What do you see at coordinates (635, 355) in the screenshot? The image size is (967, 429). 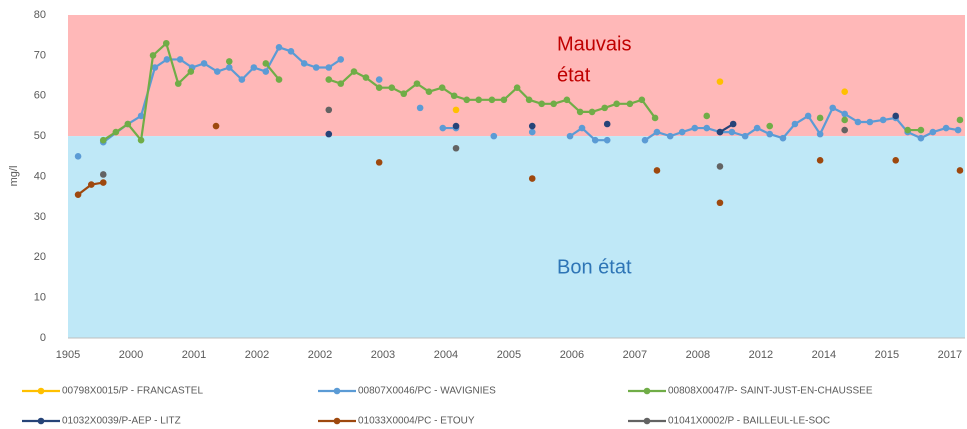 I see `x-tick-label: 2007` at bounding box center [635, 355].